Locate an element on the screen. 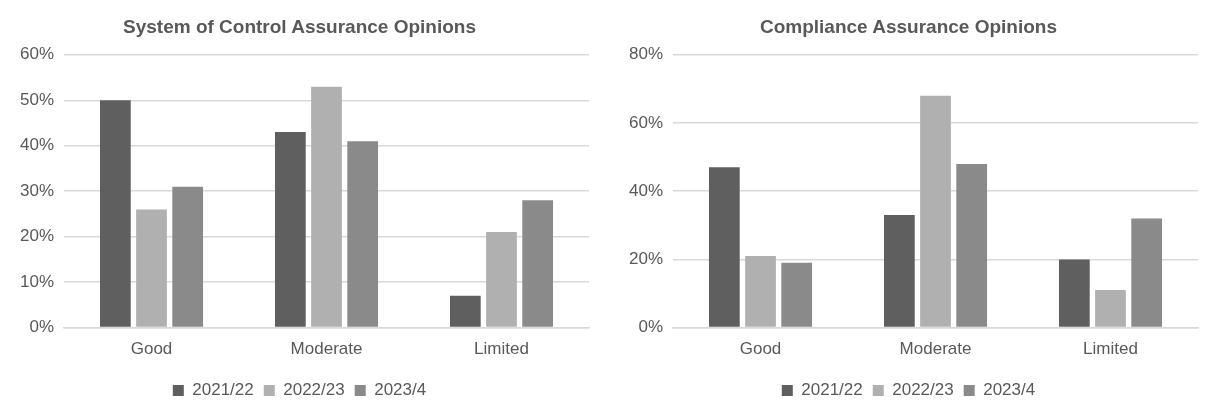 This screenshot has height=419, width=1218. y-tick-label: 80% is located at coordinates (646, 54).